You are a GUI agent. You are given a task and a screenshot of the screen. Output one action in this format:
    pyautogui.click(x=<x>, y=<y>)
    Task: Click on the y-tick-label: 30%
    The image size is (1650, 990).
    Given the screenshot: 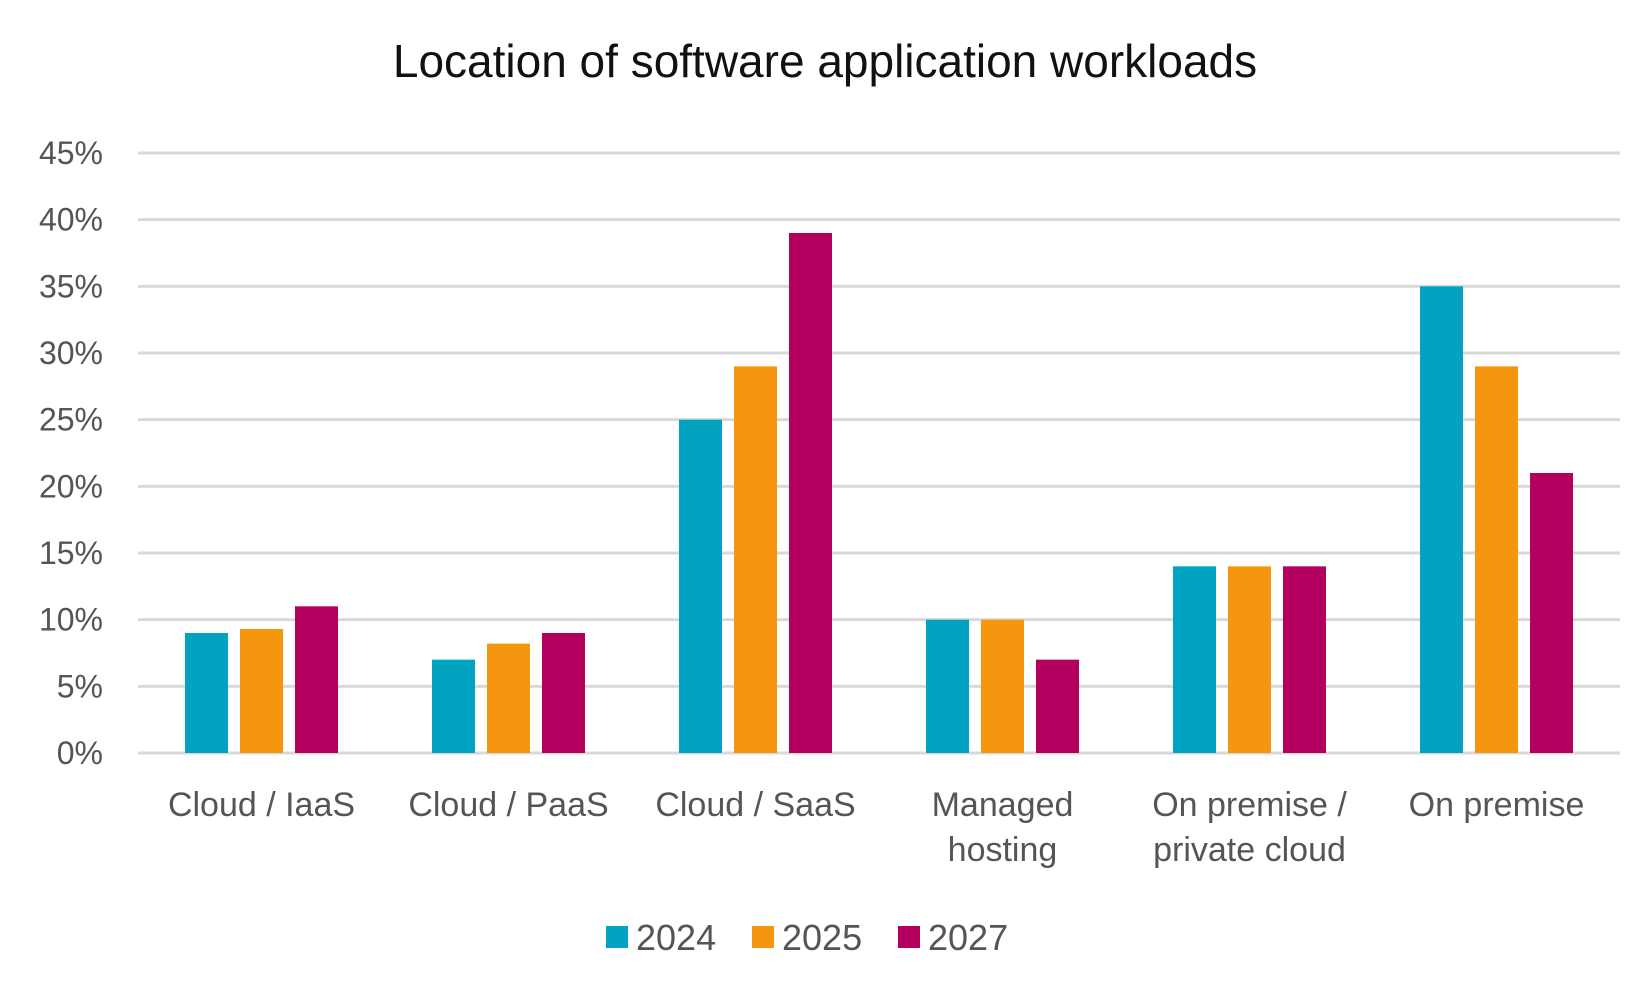 What is the action you would take?
    pyautogui.click(x=71, y=353)
    